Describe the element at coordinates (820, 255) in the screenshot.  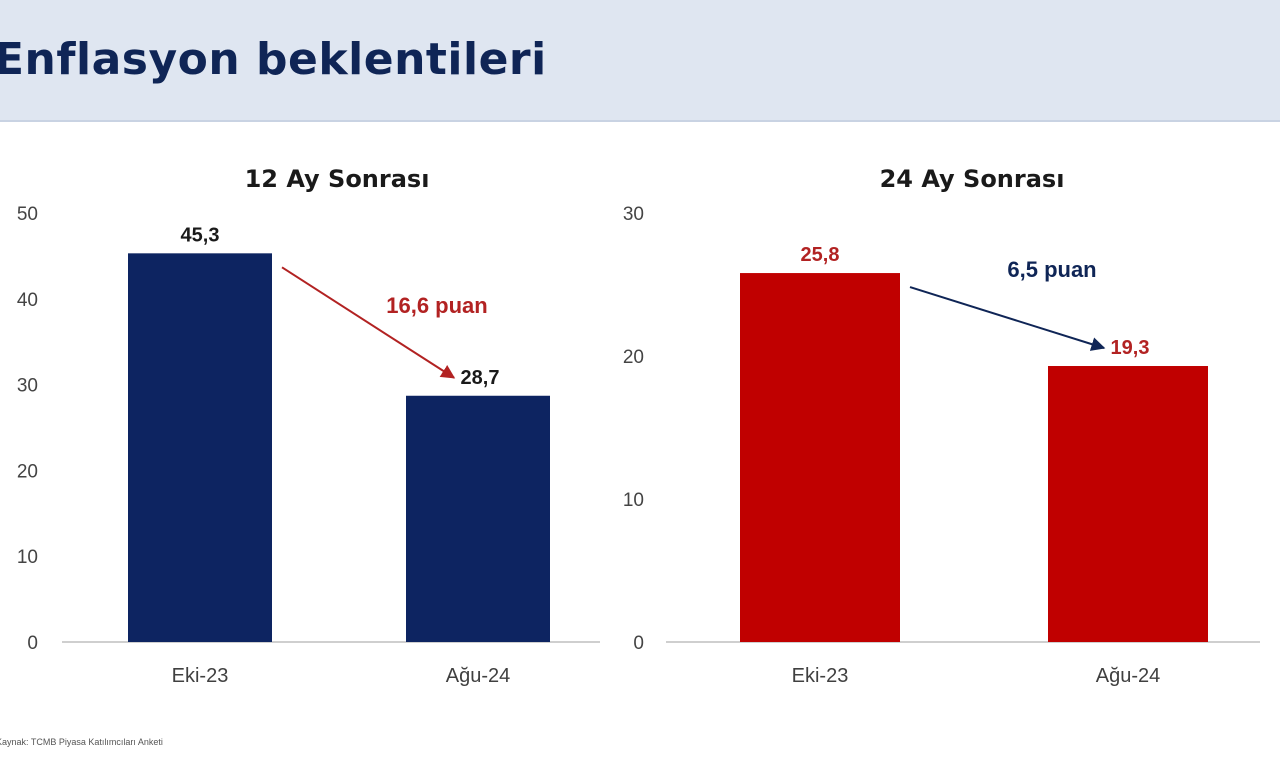
I see `data-label: 25,8` at that location.